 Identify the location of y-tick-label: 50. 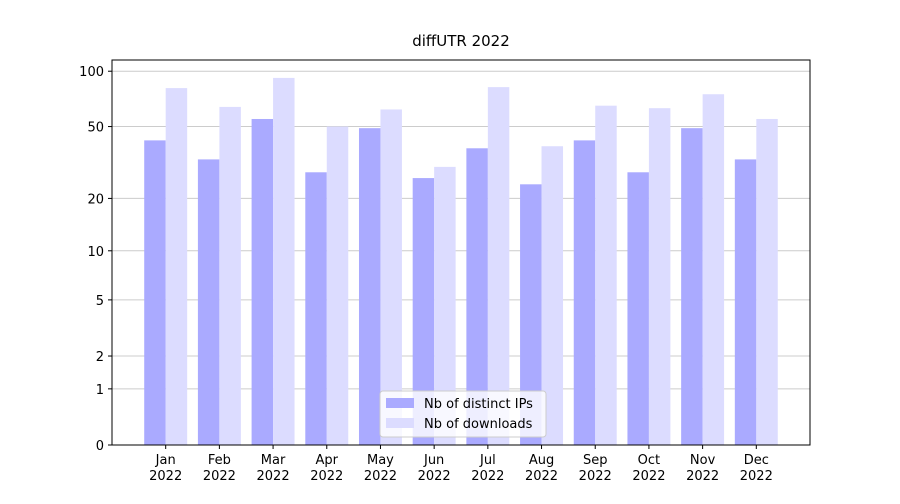
(95, 128).